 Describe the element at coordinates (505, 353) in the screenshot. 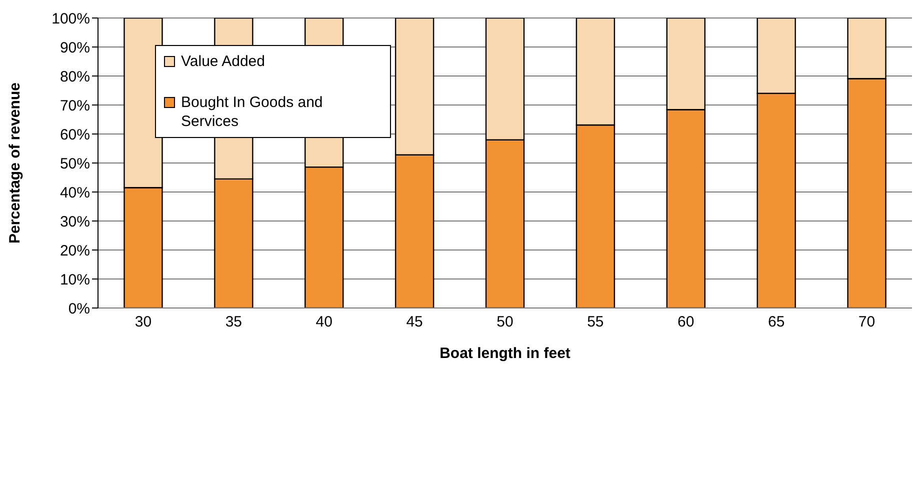

I see `x-axis-title: Boat length in feet` at that location.